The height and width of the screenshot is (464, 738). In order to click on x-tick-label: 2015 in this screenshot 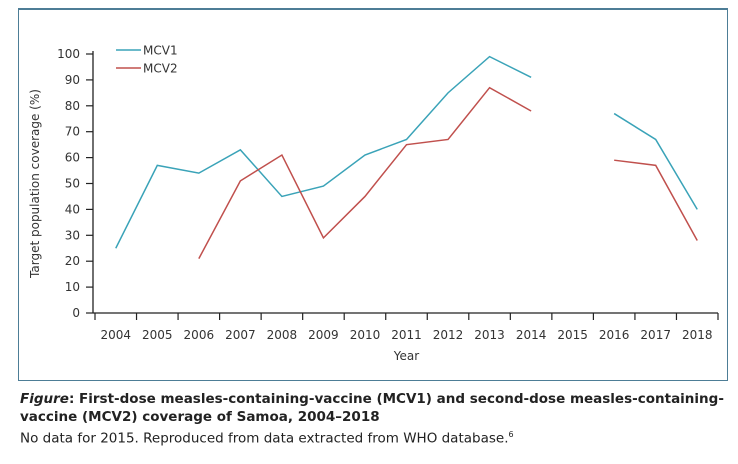, I will do `click(572, 335)`.